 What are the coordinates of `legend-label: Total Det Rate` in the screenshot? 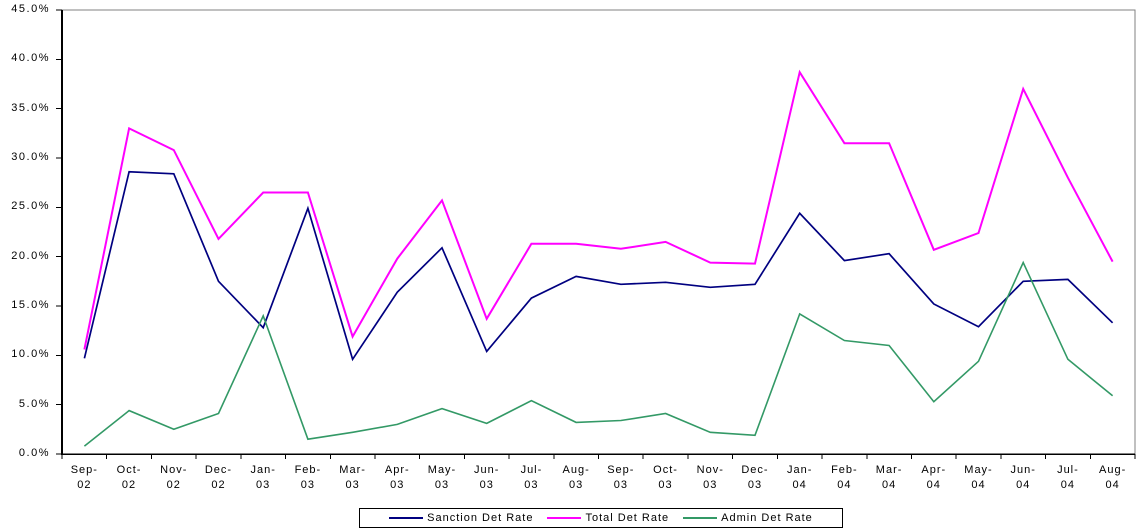 It's located at (627, 518).